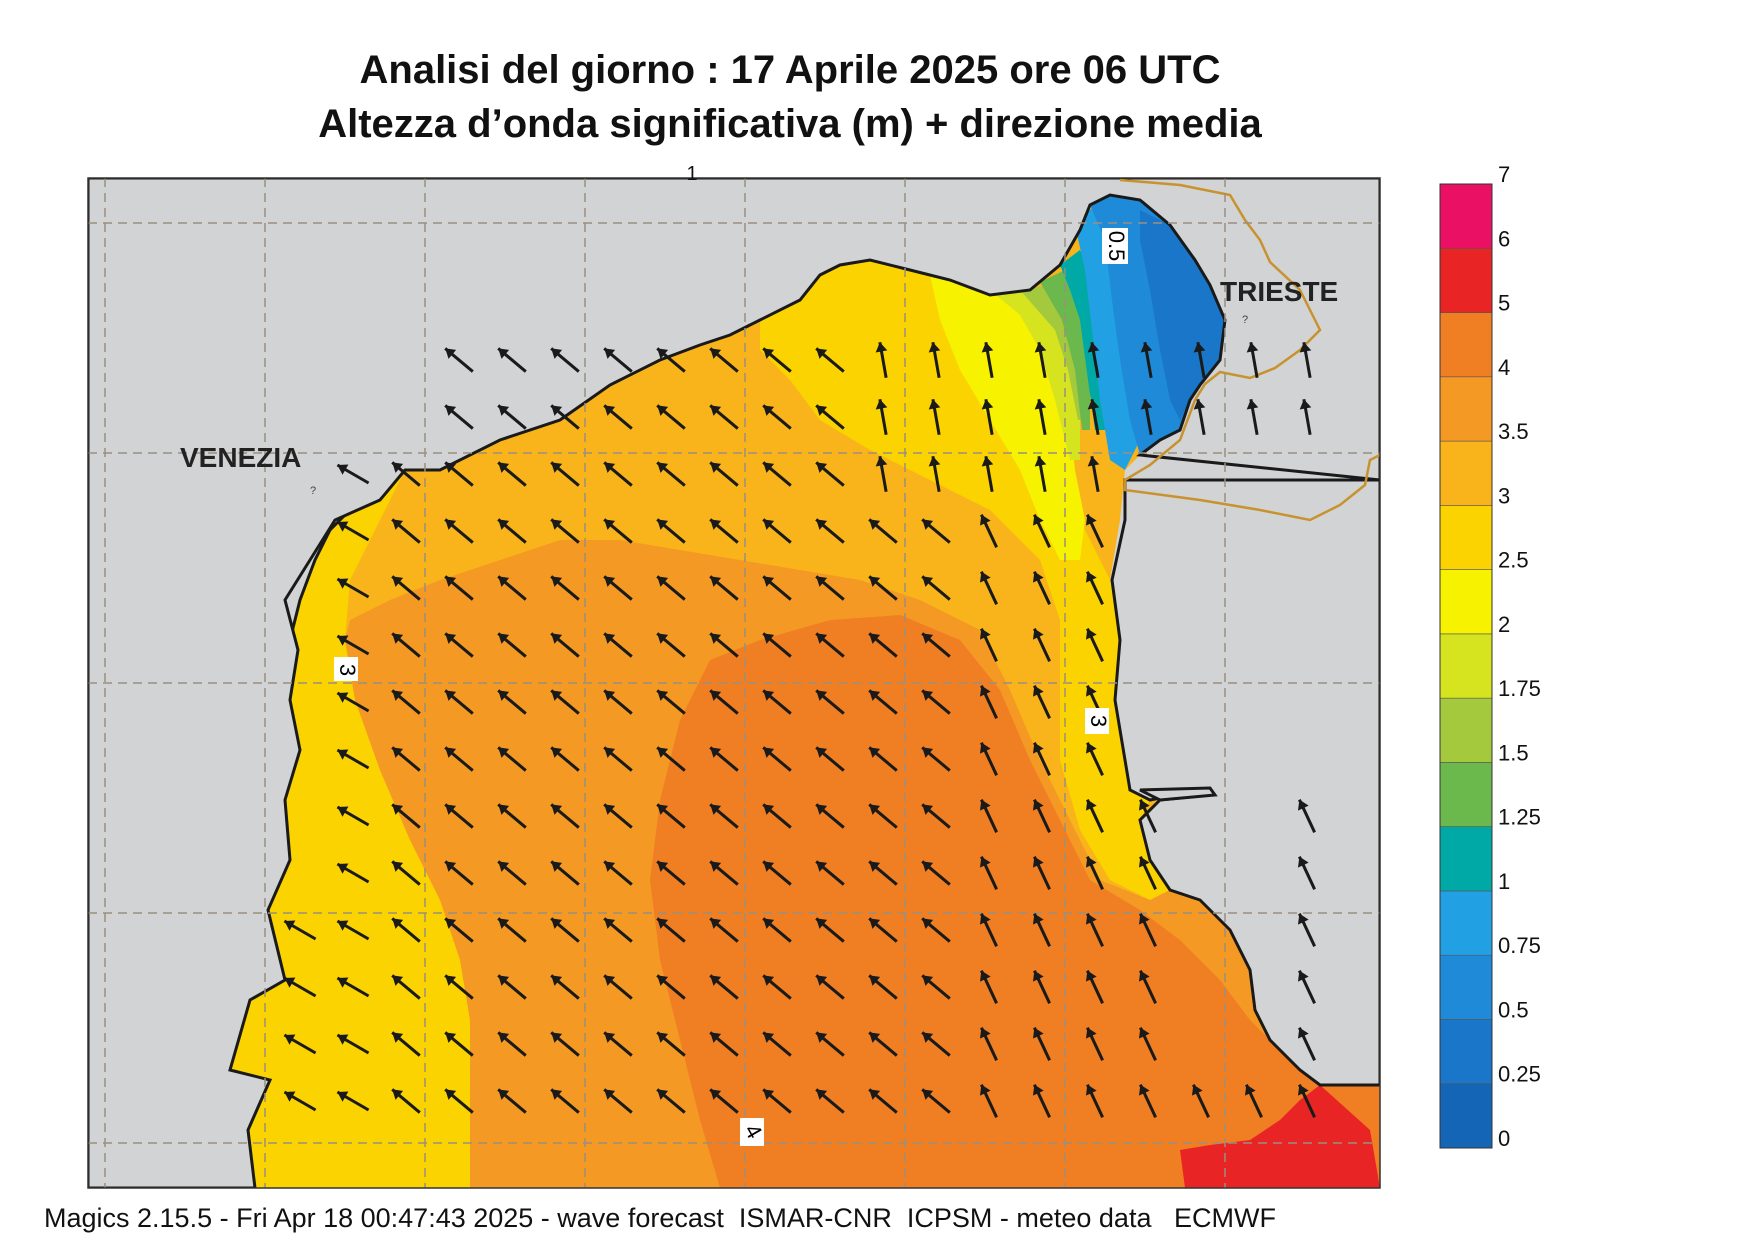 This screenshot has height=1242, width=1755. What do you see at coordinates (1504, 495) in the screenshot?
I see `legend-label-3: 3` at bounding box center [1504, 495].